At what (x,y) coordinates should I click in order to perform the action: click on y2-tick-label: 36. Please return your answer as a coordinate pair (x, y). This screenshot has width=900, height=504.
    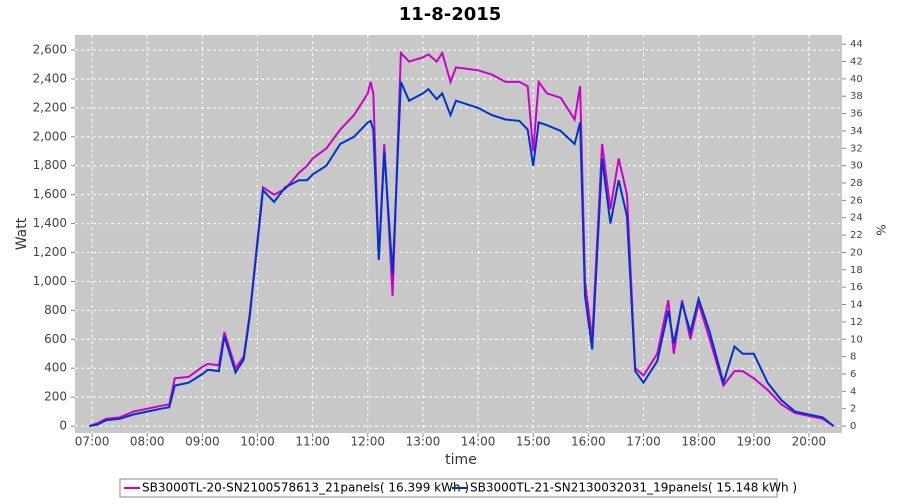
    Looking at the image, I should click on (856, 114).